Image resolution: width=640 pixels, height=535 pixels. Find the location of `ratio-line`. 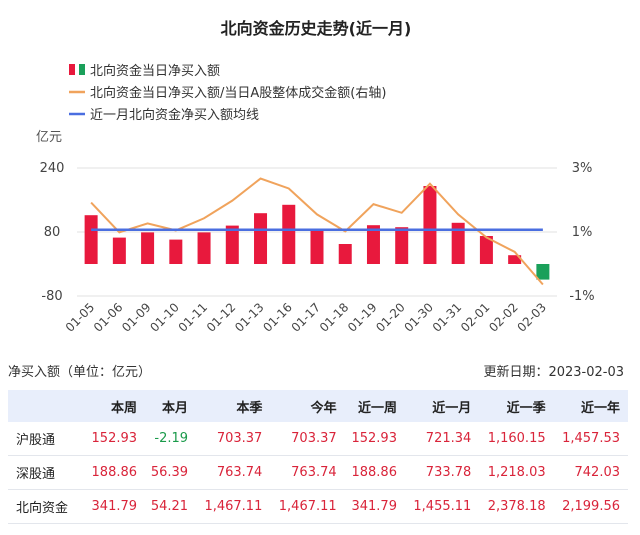

ratio-line is located at coordinates (317, 231).